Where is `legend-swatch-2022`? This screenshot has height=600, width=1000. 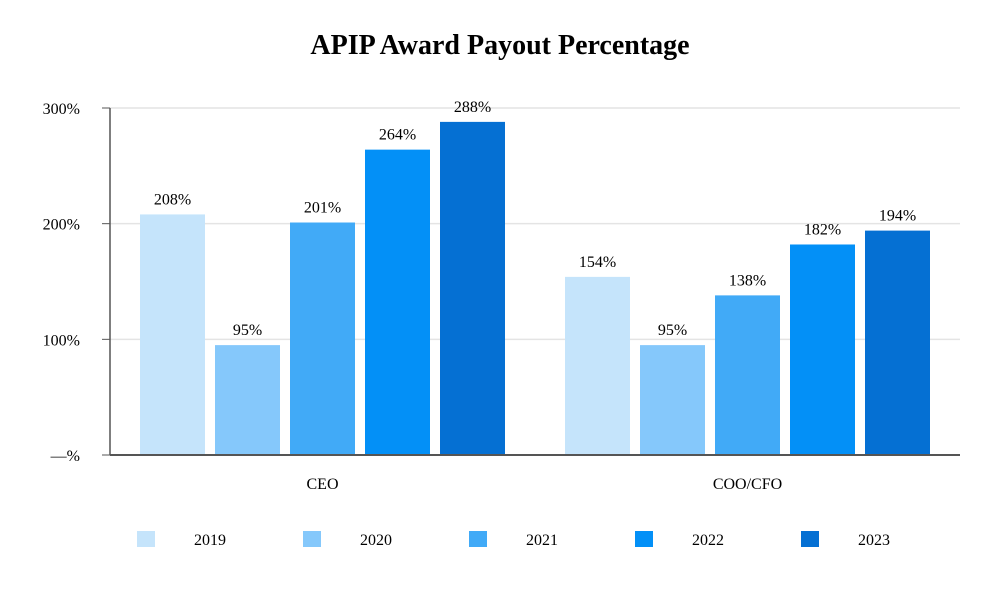
legend-swatch-2022 is located at coordinates (644, 539).